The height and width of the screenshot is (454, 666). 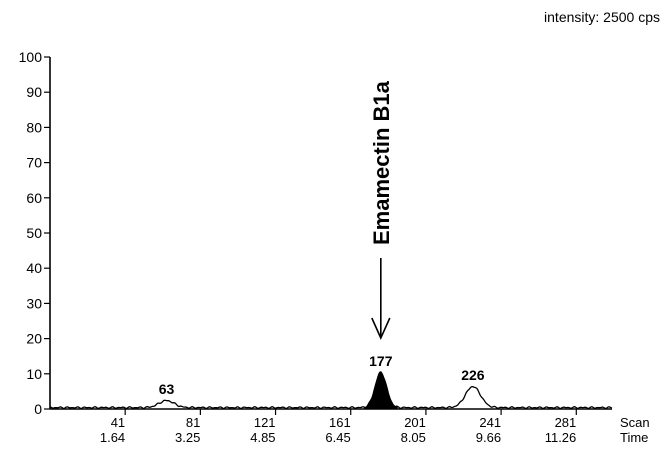 What do you see at coordinates (187, 437) in the screenshot?
I see `x-tick-time-label: 3.25` at bounding box center [187, 437].